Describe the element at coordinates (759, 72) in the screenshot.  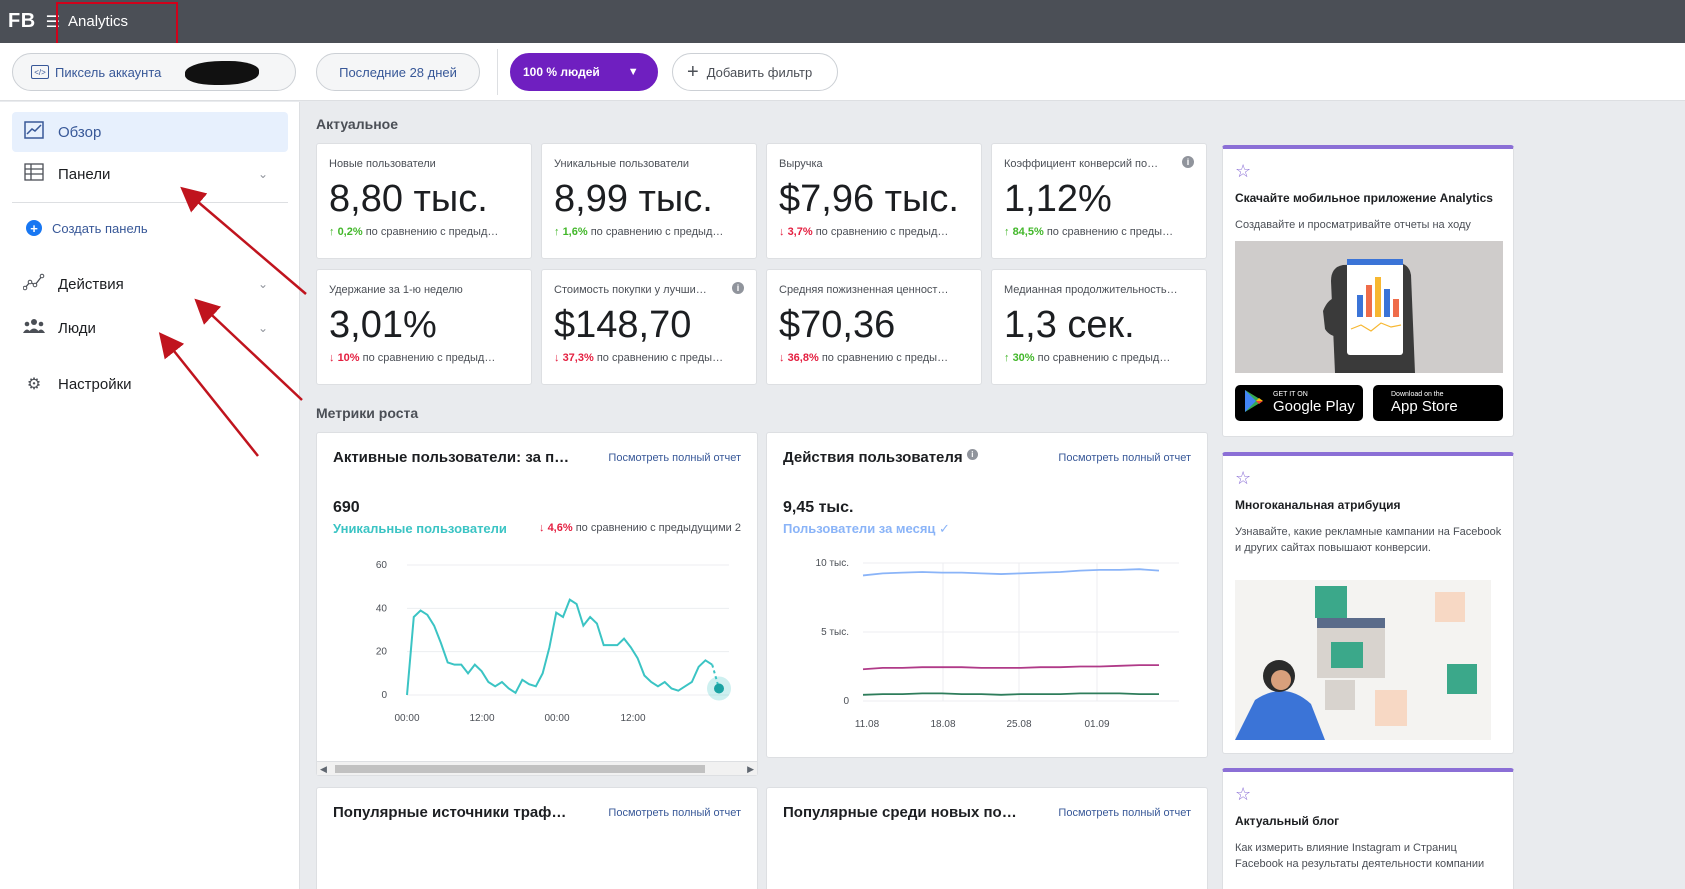
I see `add-filter-label: Добавить фильтр` at that location.